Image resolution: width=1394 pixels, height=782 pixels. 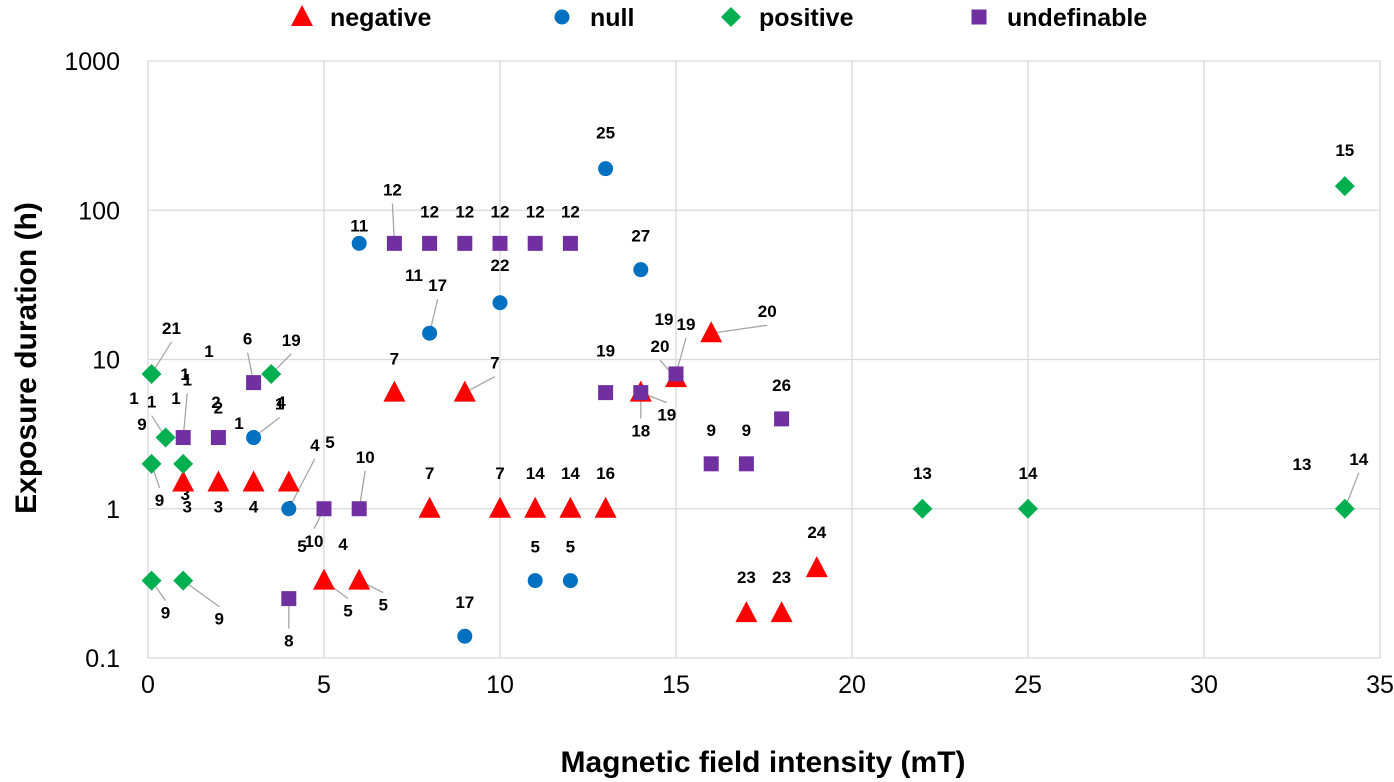 I want to click on y-tick-label: 100, so click(x=99, y=211).